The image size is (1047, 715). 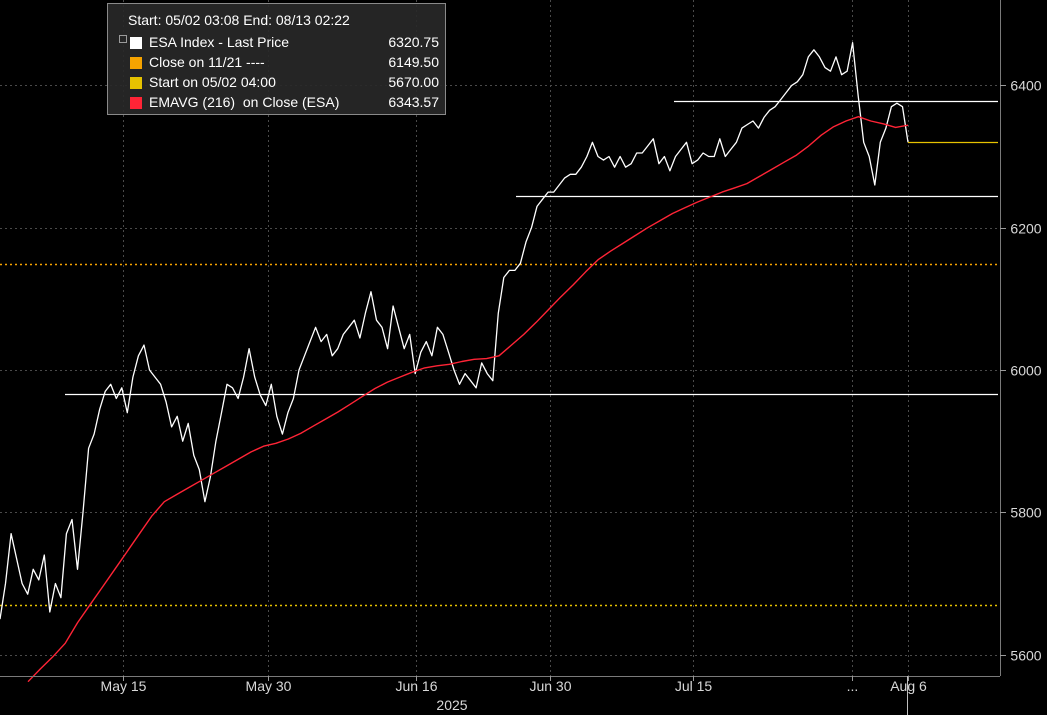 I want to click on y-tick-label: 6000, so click(x=1025, y=371).